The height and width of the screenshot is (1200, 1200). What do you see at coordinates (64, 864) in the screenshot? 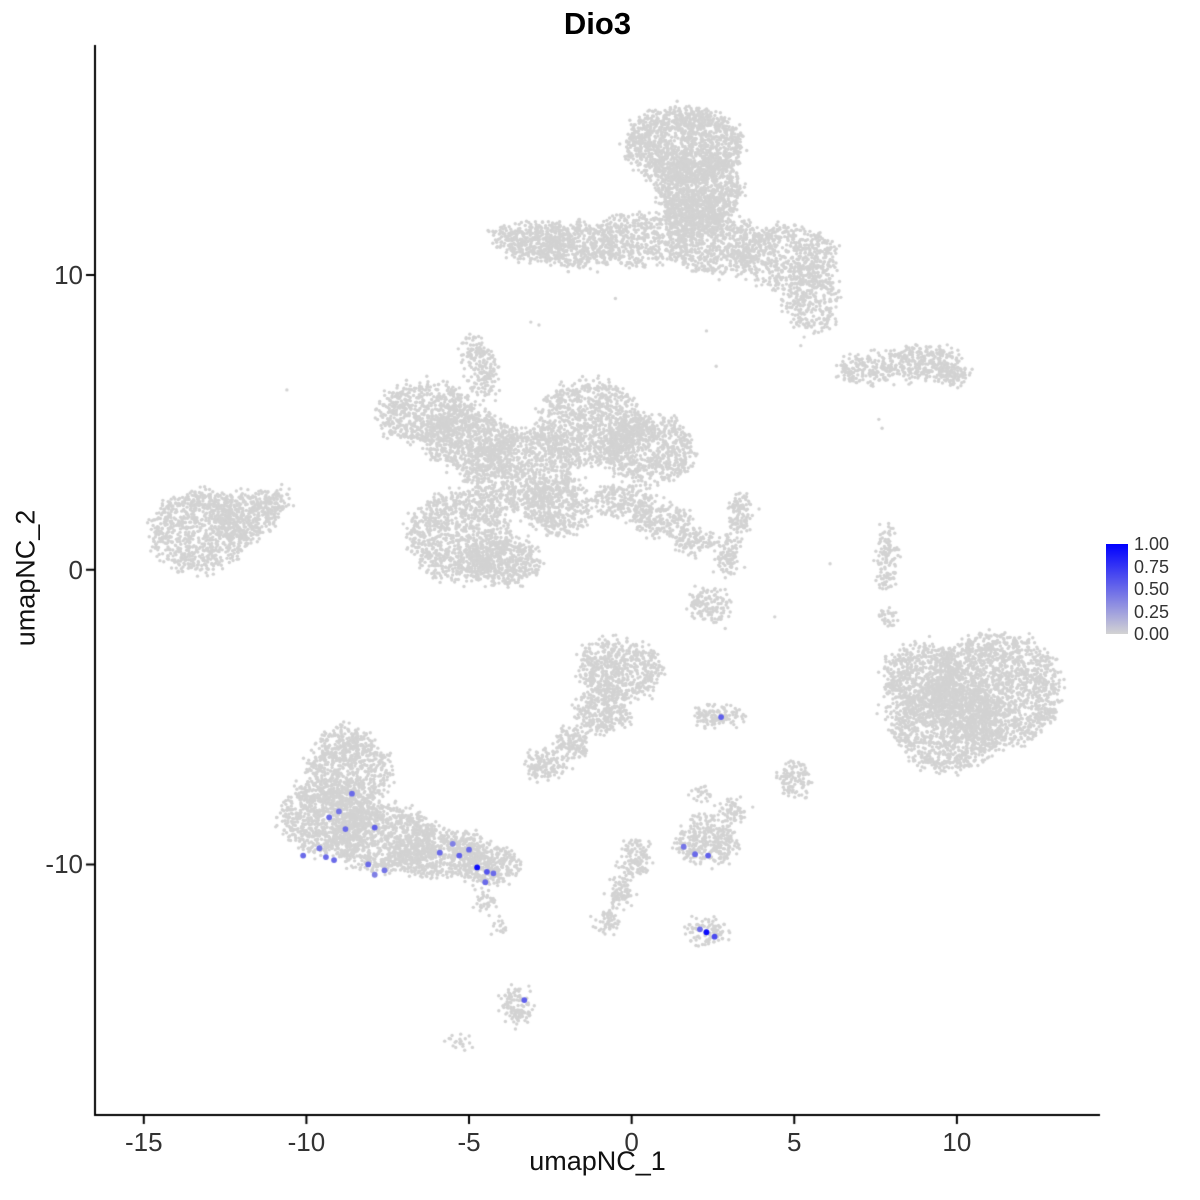
I see `y-tick-label: -10` at bounding box center [64, 864].